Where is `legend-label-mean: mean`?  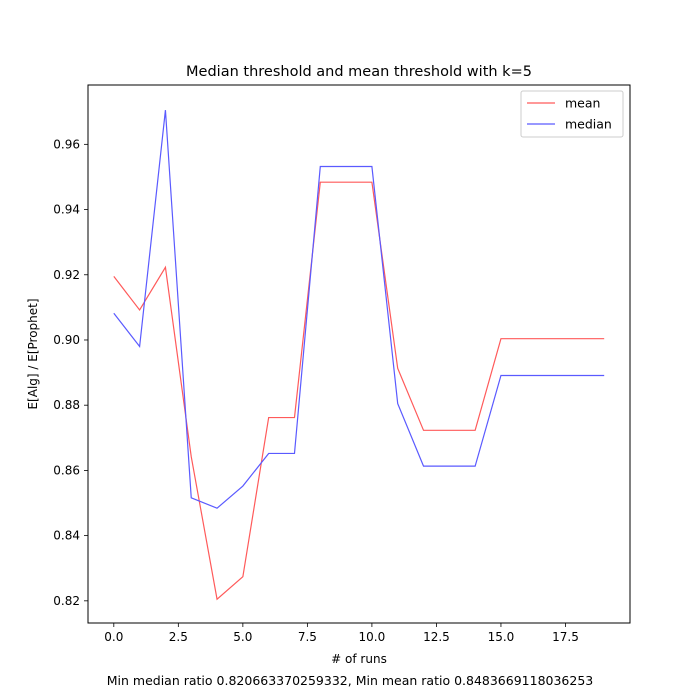 legend-label-mean: mean is located at coordinates (582, 103).